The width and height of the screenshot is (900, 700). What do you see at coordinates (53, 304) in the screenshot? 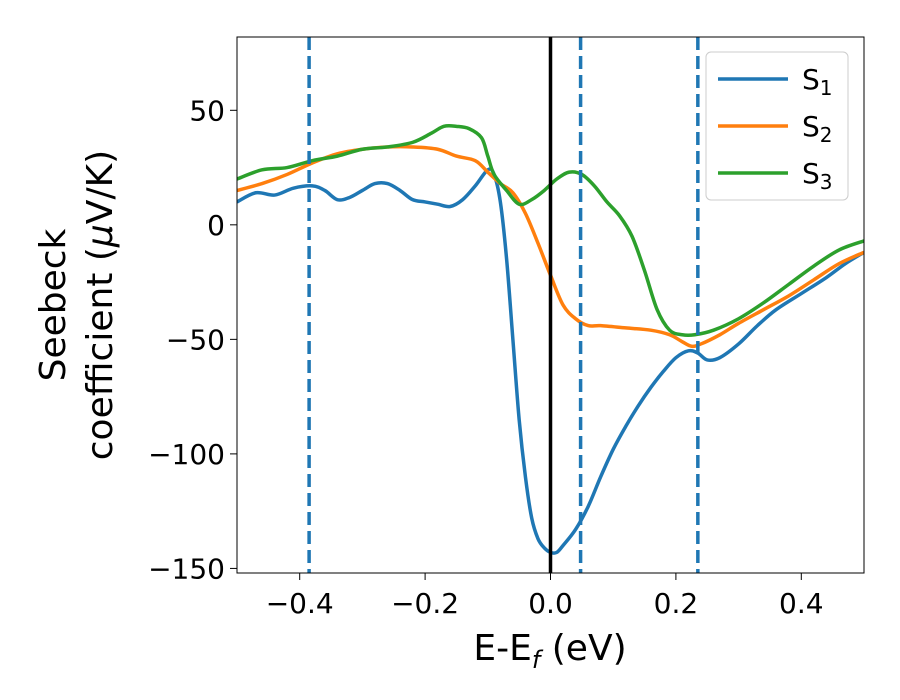
I see `y-axis-label-line1: Seebeck` at bounding box center [53, 304].